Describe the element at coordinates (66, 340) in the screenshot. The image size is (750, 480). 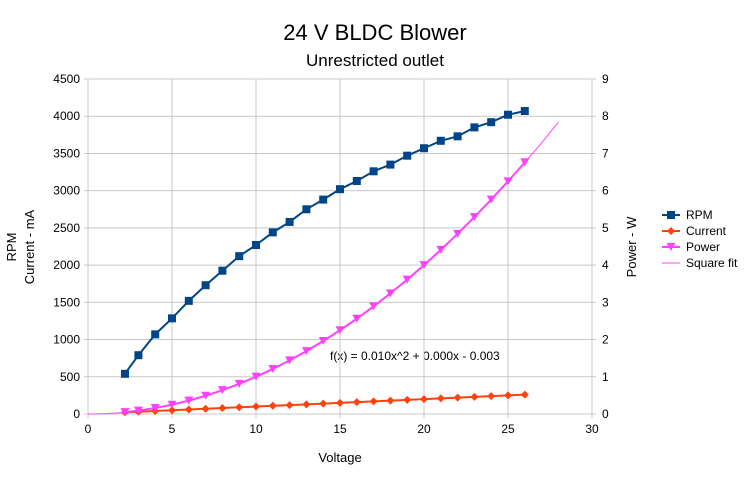
I see `y-left-tick-label: 1000` at that location.